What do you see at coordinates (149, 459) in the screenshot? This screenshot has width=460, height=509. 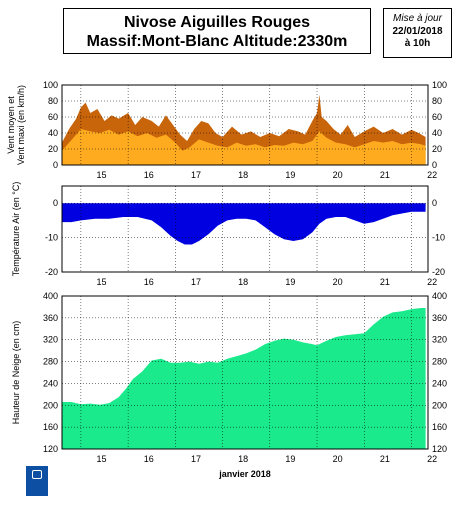 I see `snow-xtick: 16` at bounding box center [149, 459].